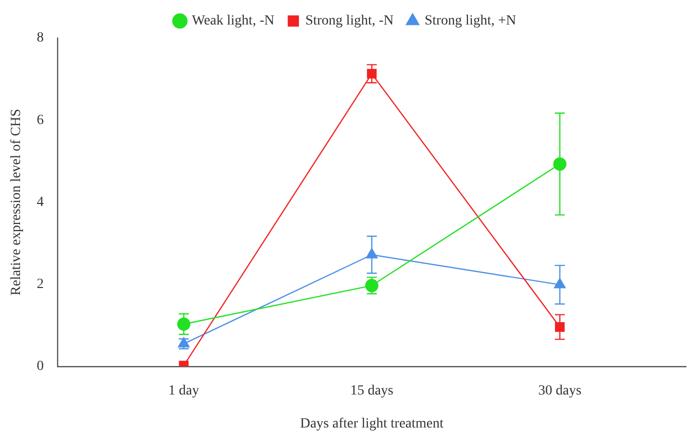  What do you see at coordinates (372, 424) in the screenshot?
I see `x-axis-title: Days after light treatment` at bounding box center [372, 424].